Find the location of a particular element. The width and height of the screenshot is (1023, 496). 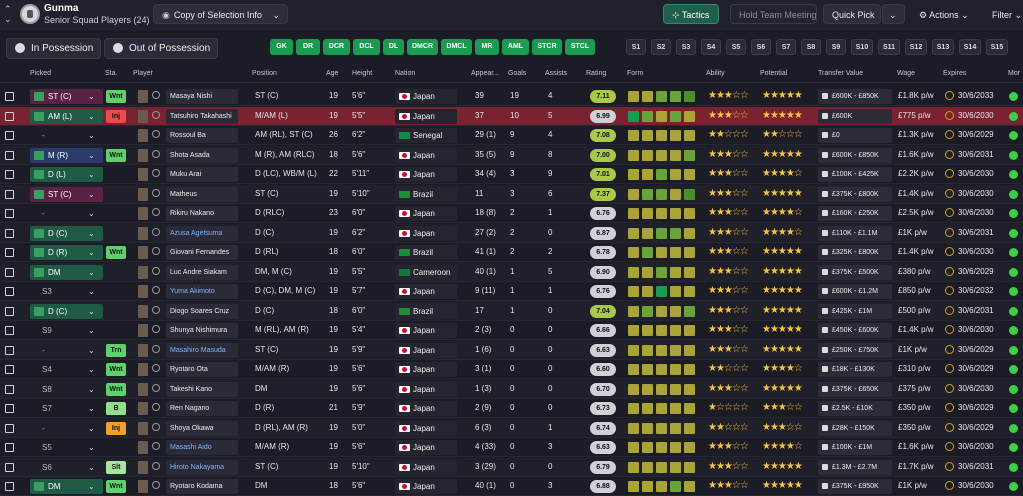

col-height: Height is located at coordinates (362, 73).